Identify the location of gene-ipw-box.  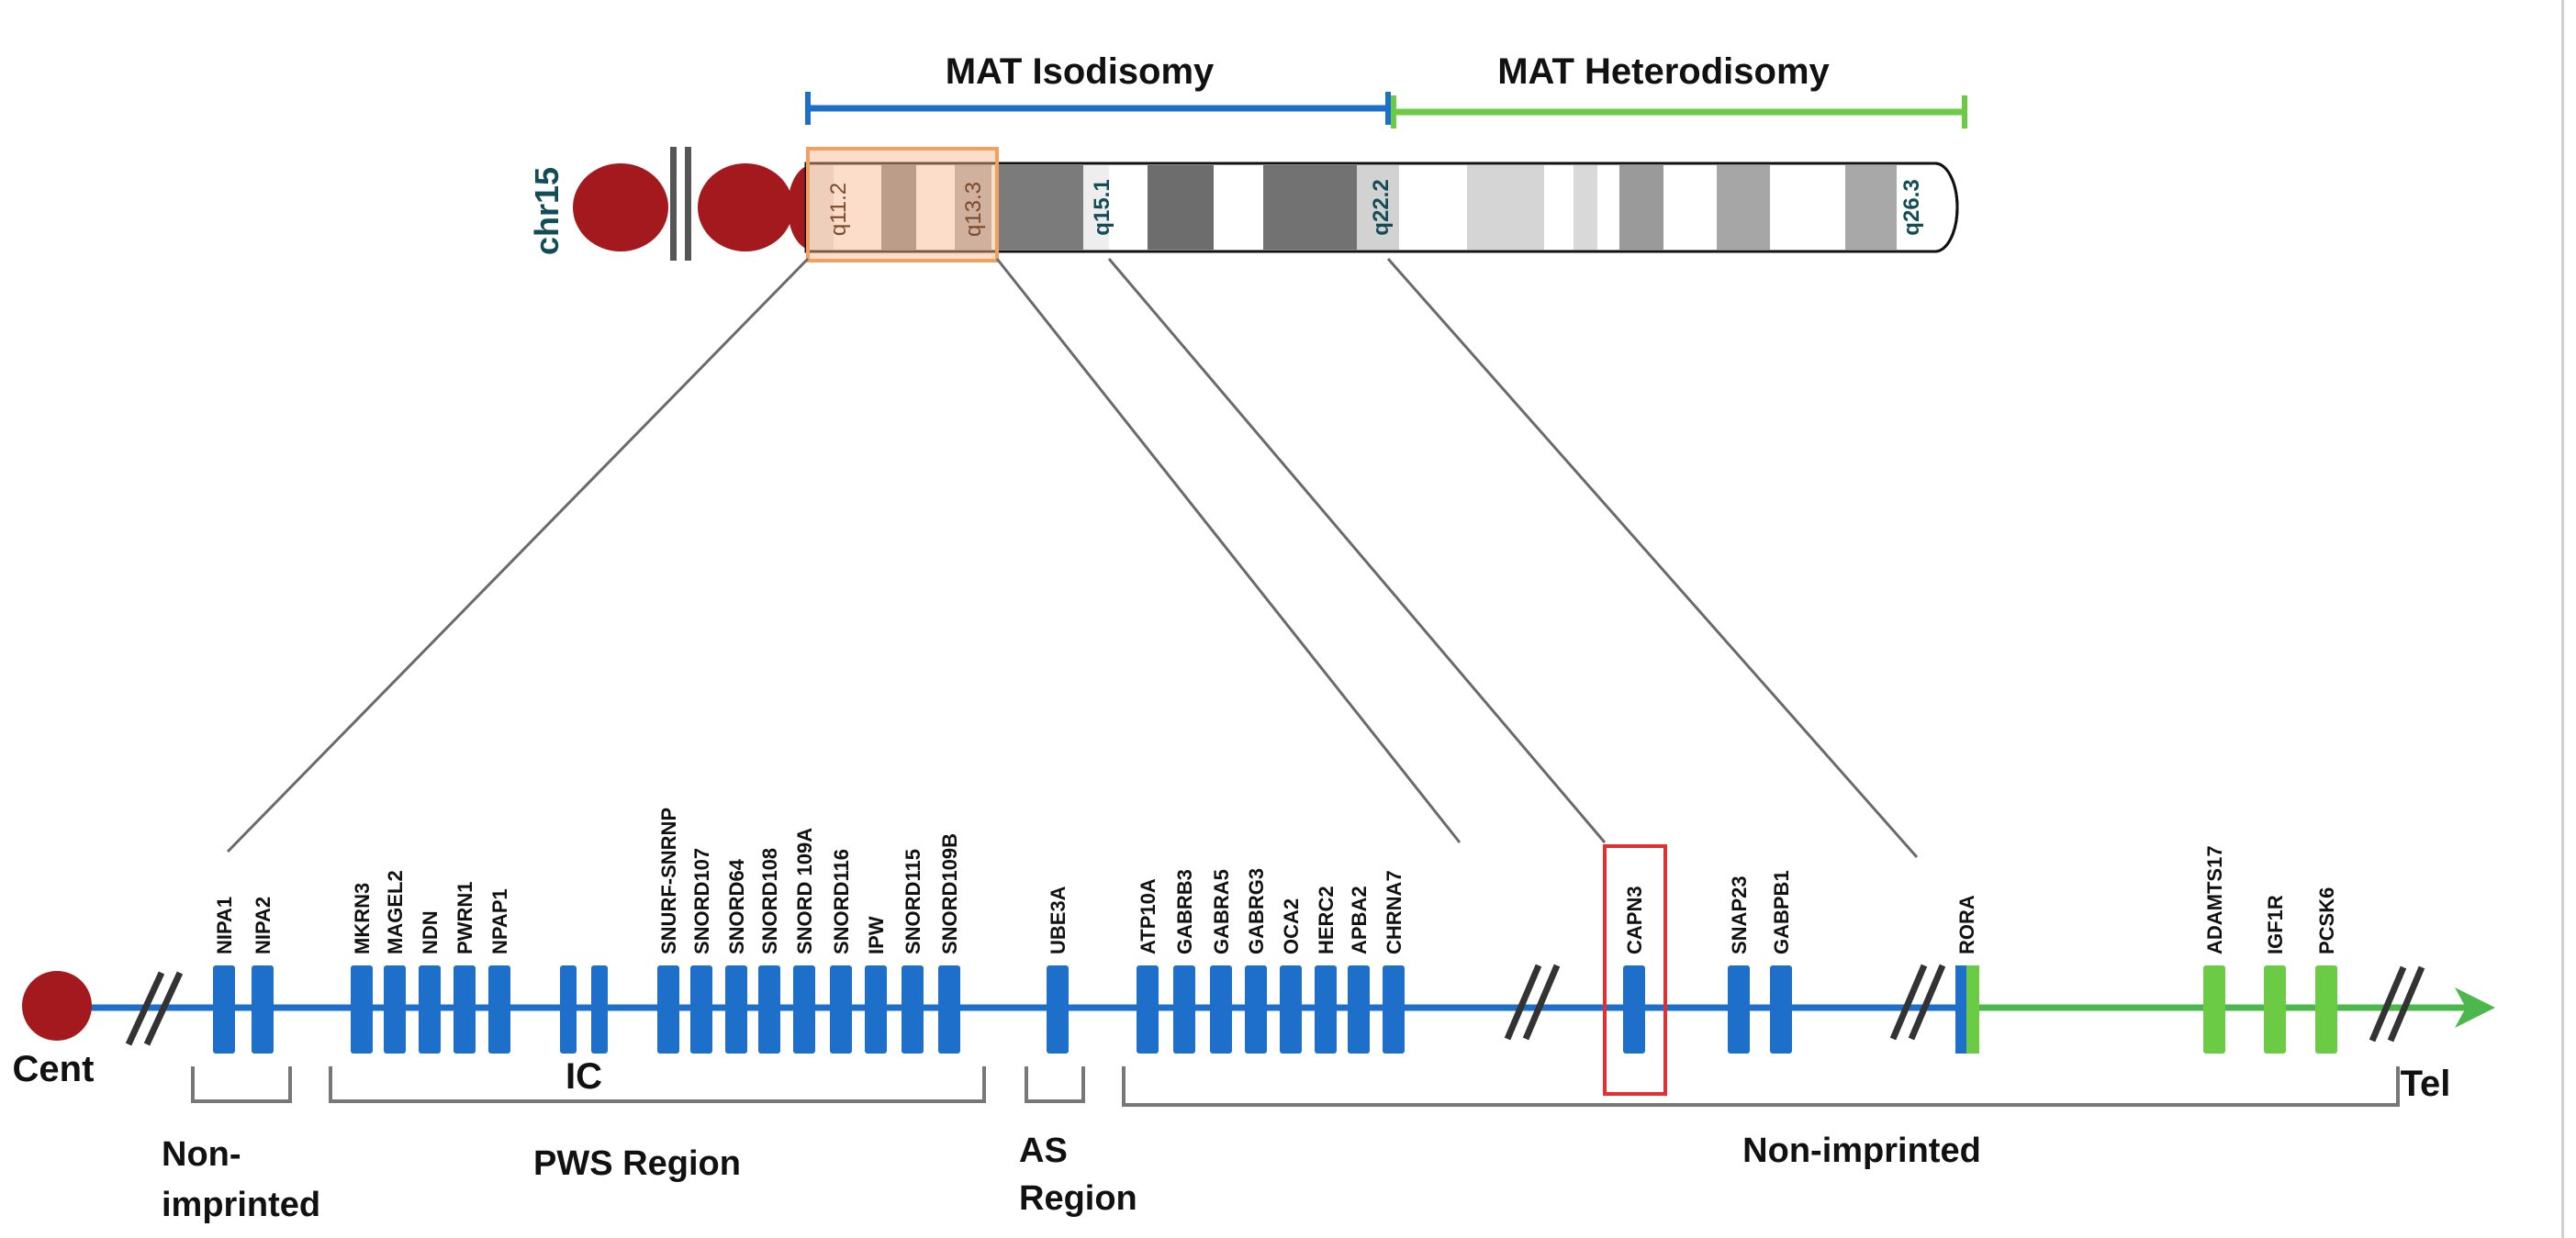
(876, 1009).